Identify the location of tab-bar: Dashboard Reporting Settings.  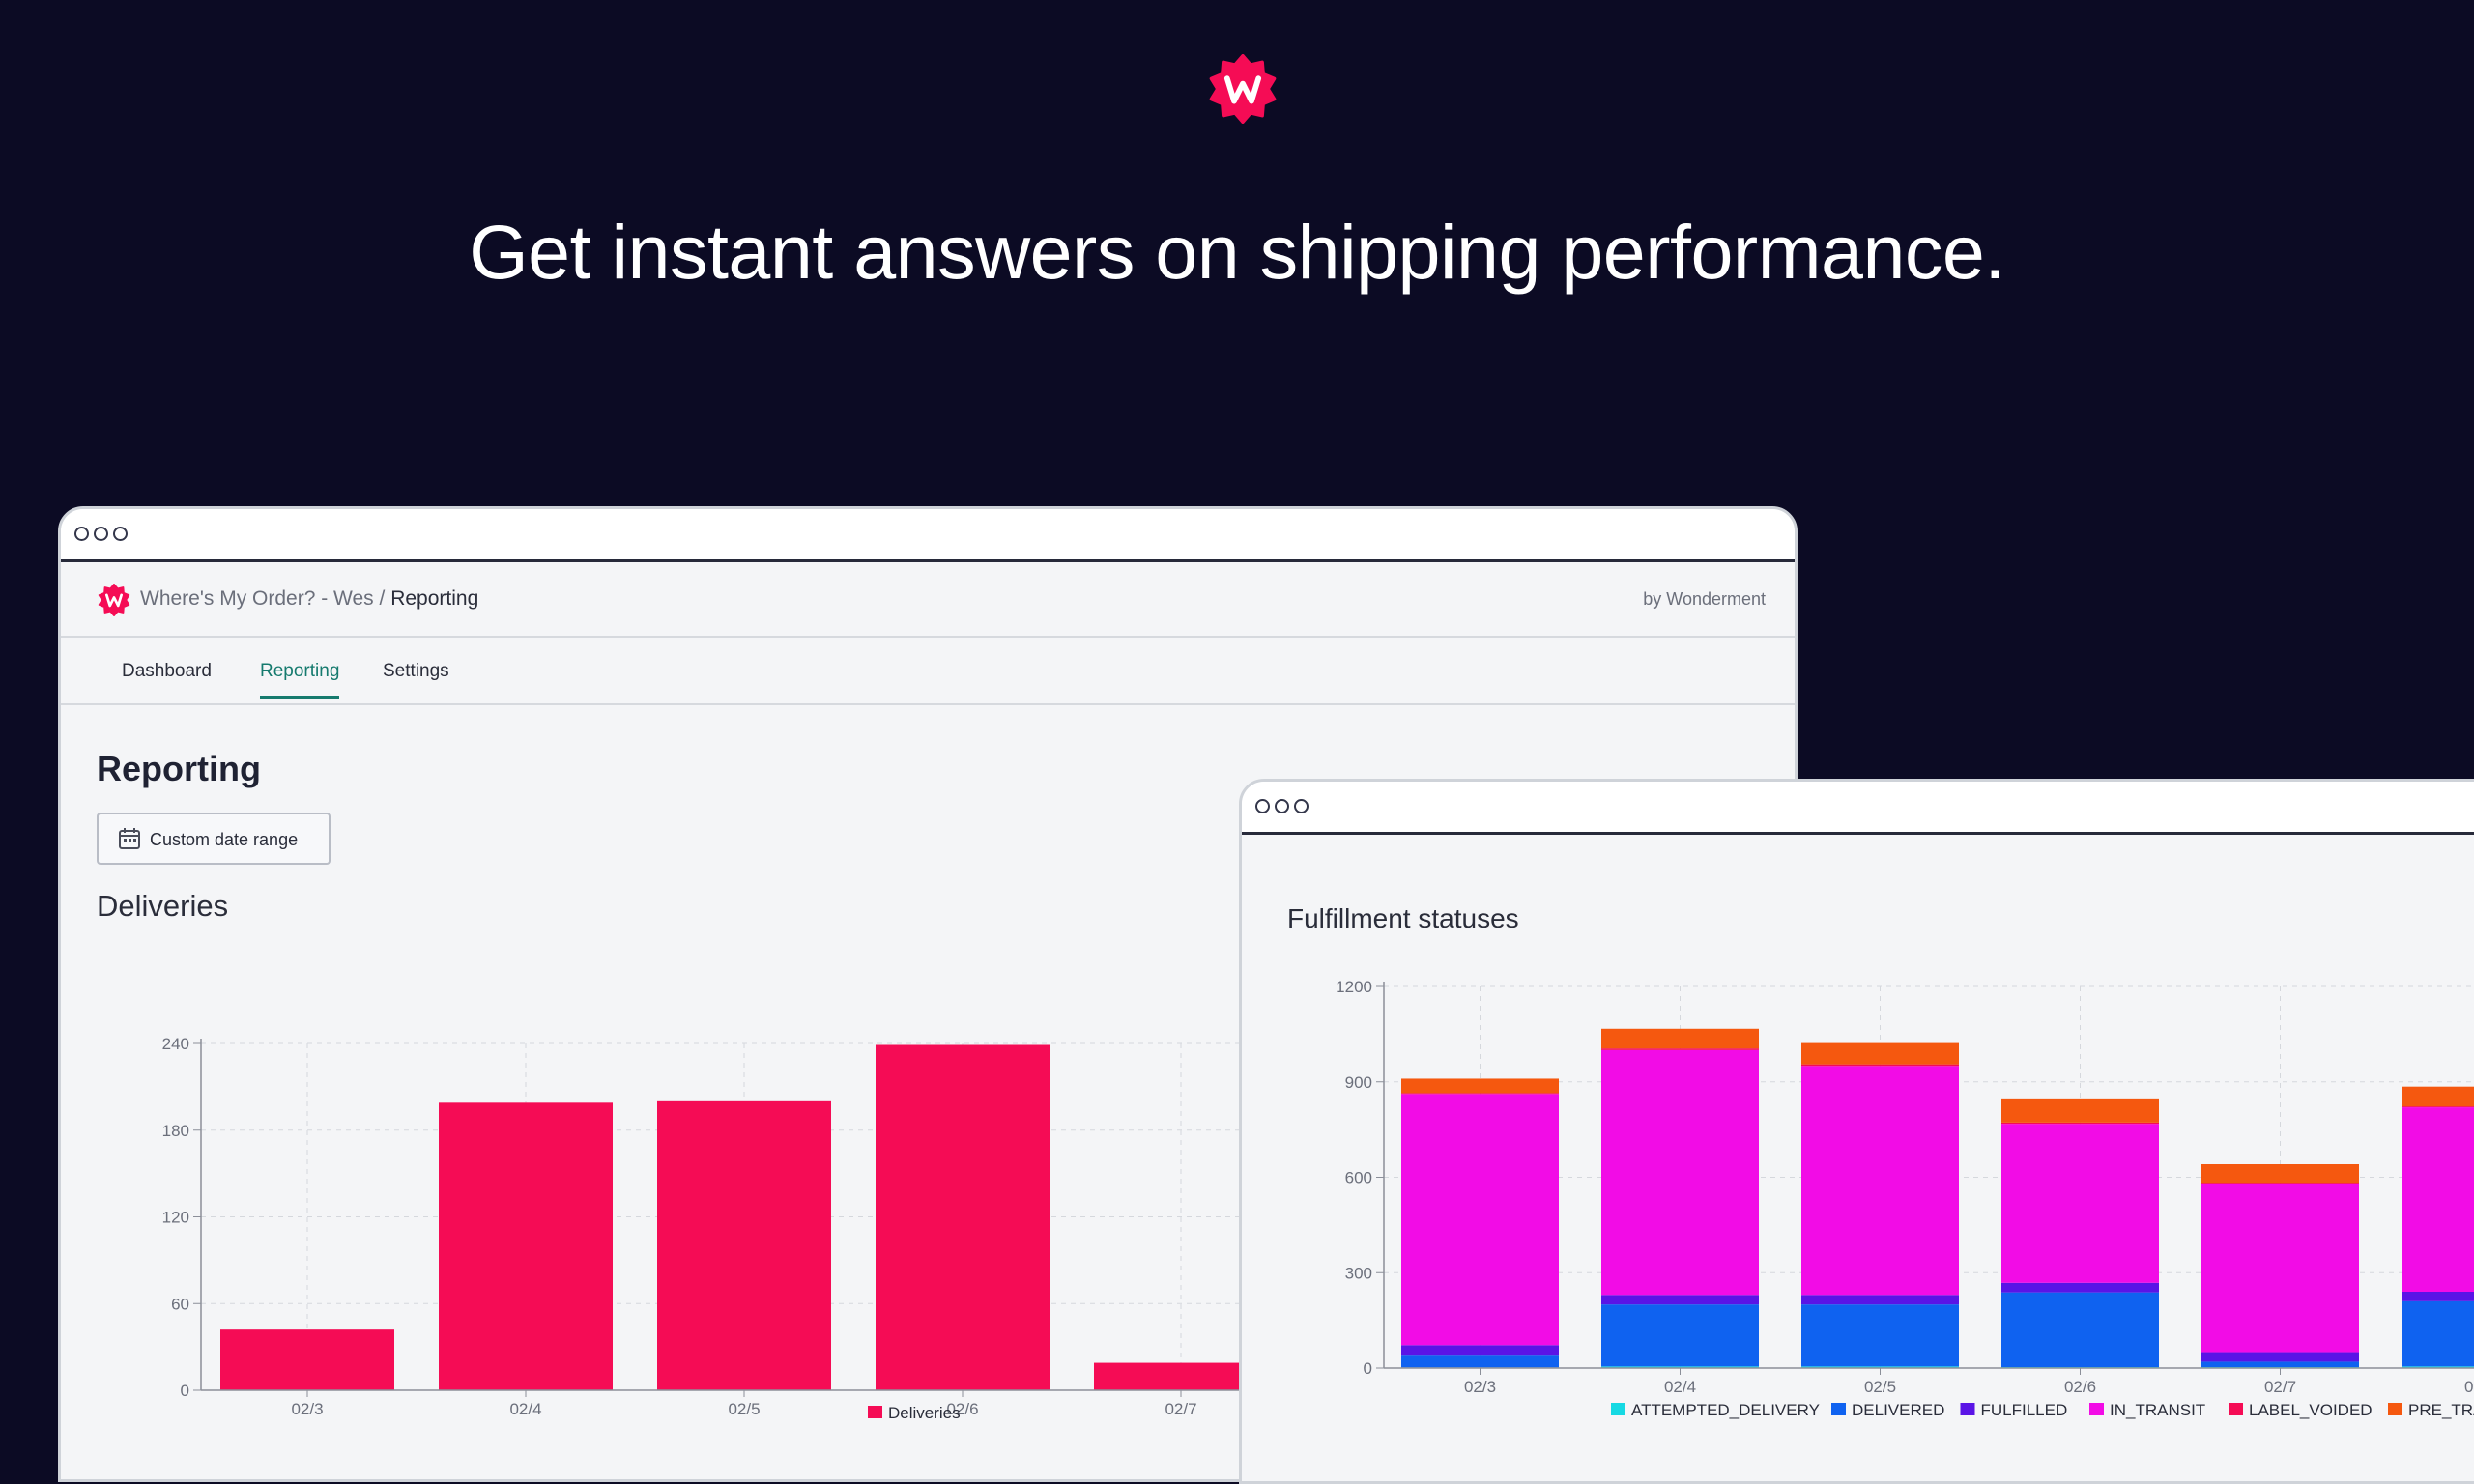
(928, 672).